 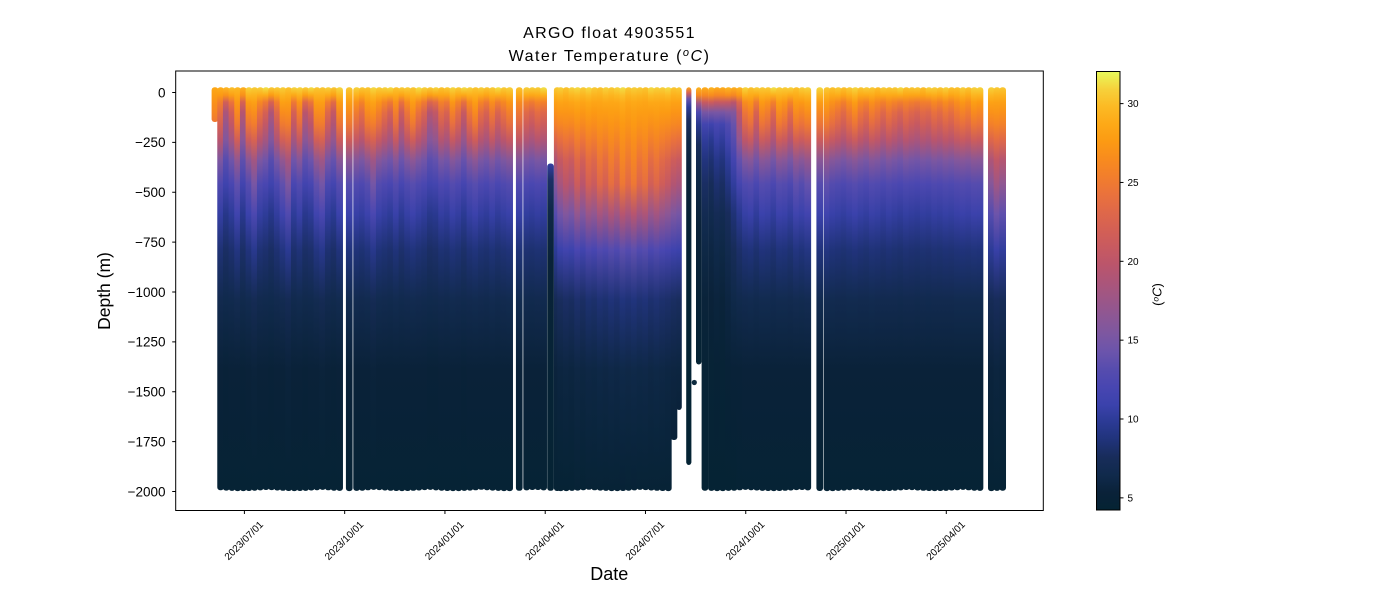 What do you see at coordinates (162, 92) in the screenshot?
I see `svg-text: 0` at bounding box center [162, 92].